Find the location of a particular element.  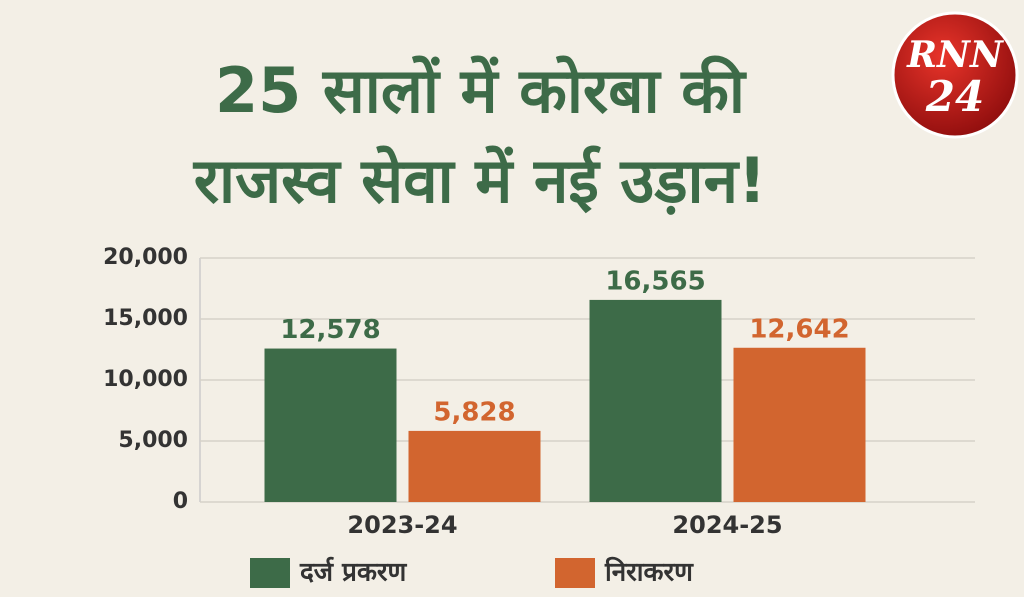

value-label: 12,578 is located at coordinates (330, 330).